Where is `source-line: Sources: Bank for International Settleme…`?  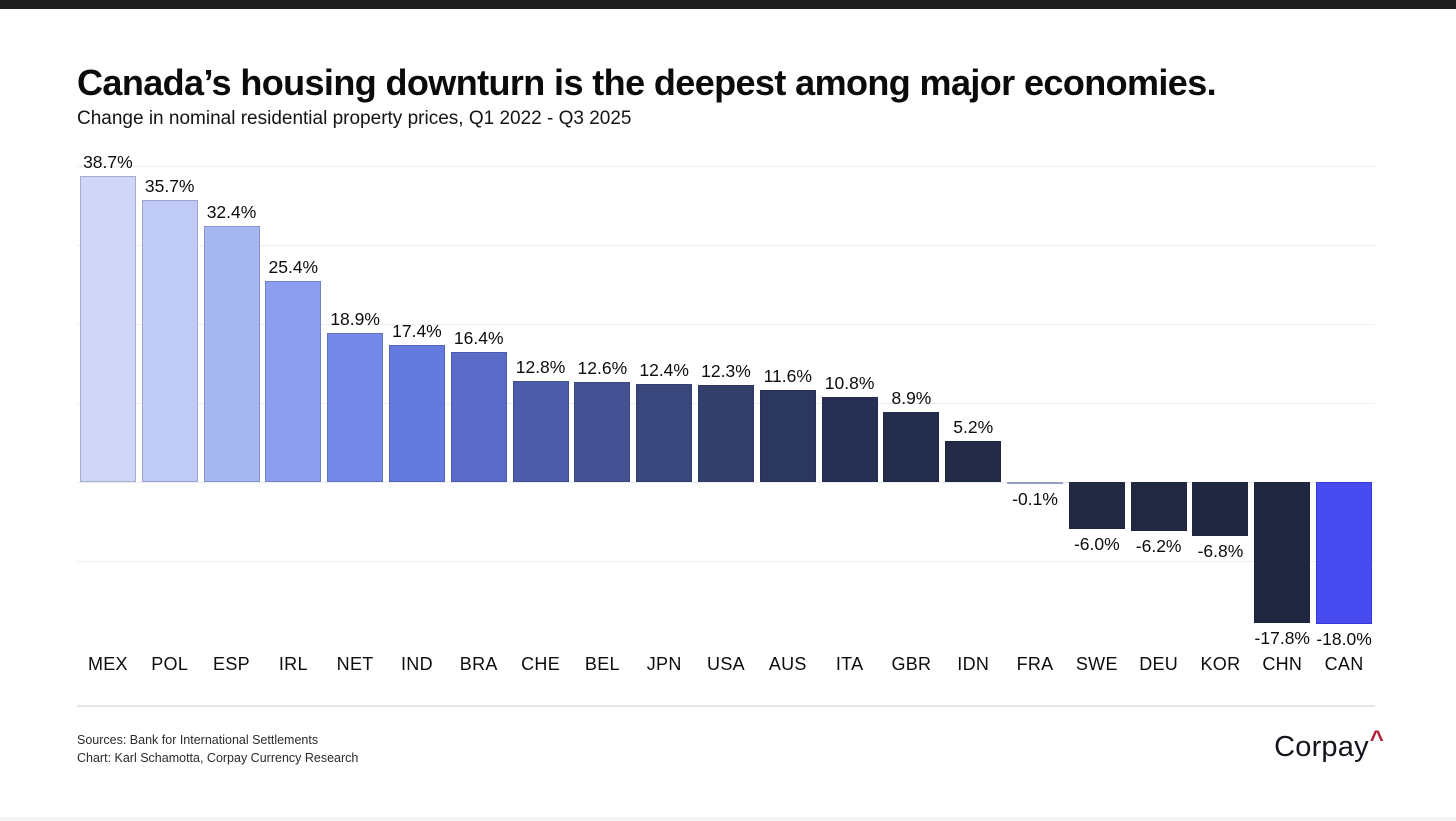 source-line: Sources: Bank for International Settleme… is located at coordinates (198, 740).